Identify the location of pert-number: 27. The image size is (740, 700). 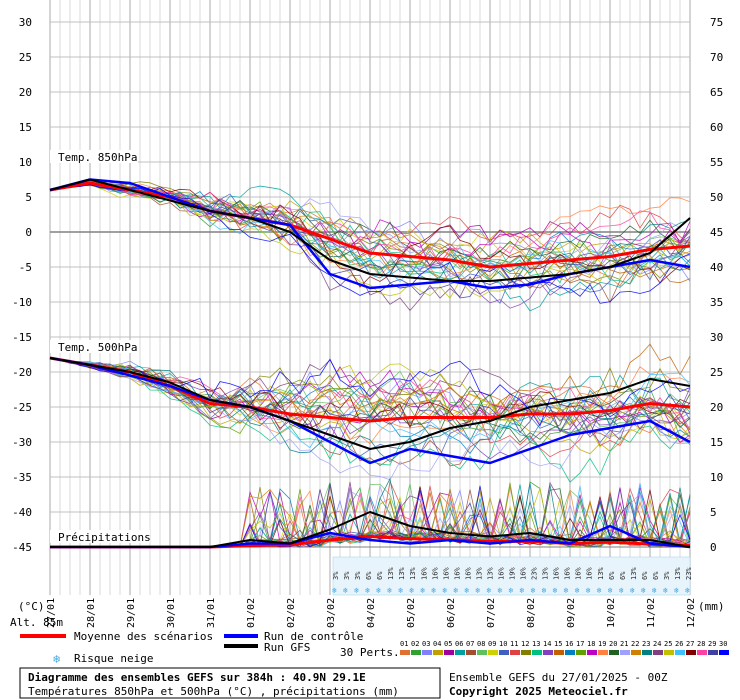
(690, 644).